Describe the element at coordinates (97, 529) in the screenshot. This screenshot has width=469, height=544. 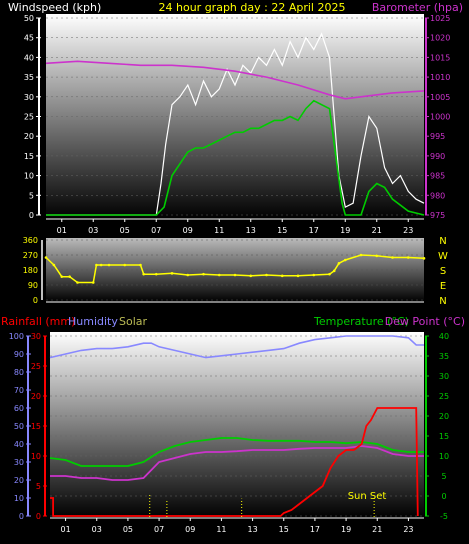
I see `temperature-x-tick-label: 03` at that location.